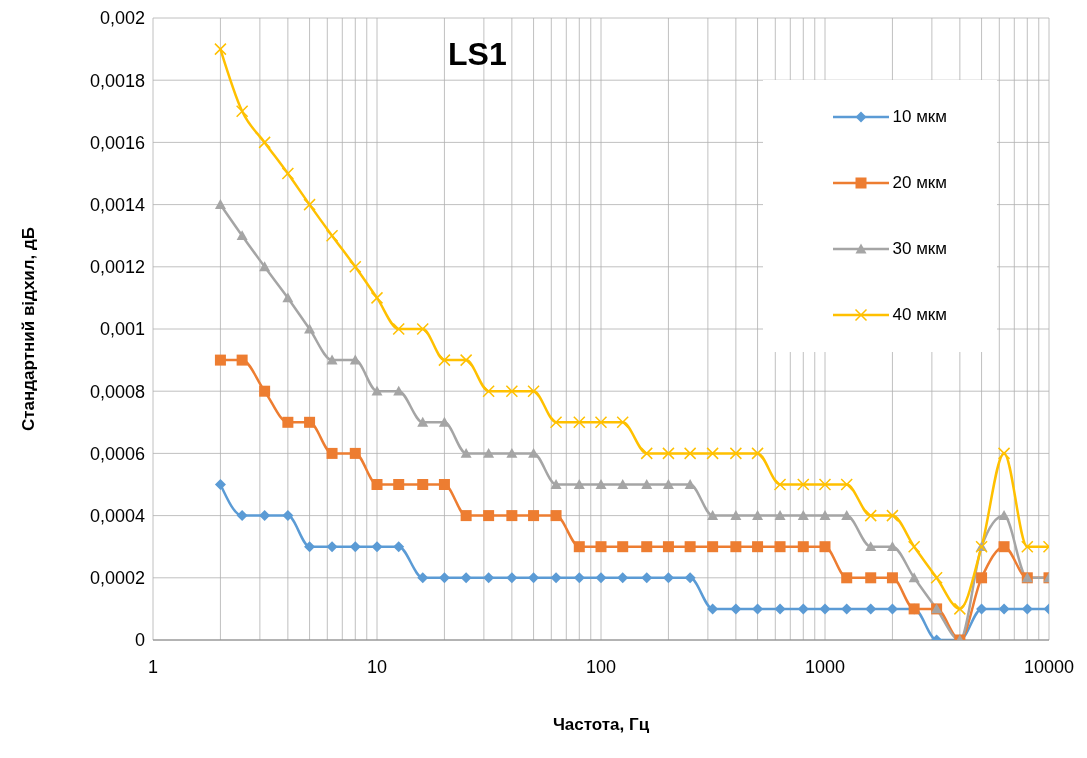  Describe the element at coordinates (122, 18) in the screenshot. I see `y-tick-label: 0,002` at that location.